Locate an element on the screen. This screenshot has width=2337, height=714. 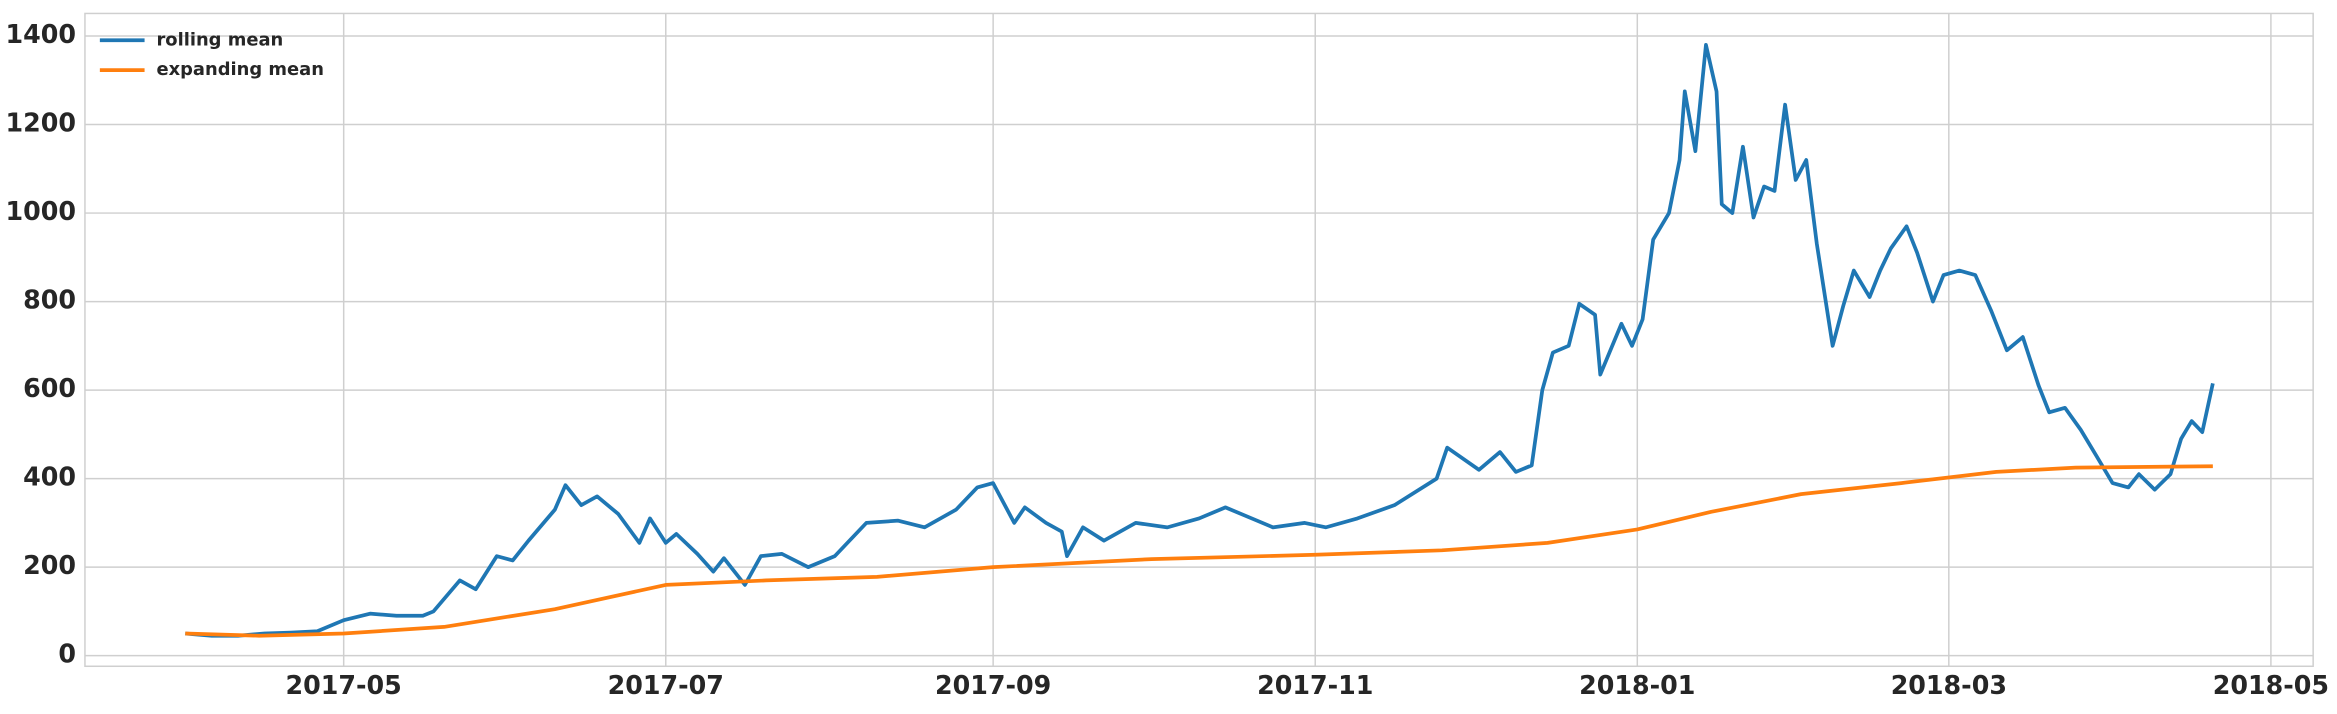
y-tick-label: 600 is located at coordinates (49, 388).